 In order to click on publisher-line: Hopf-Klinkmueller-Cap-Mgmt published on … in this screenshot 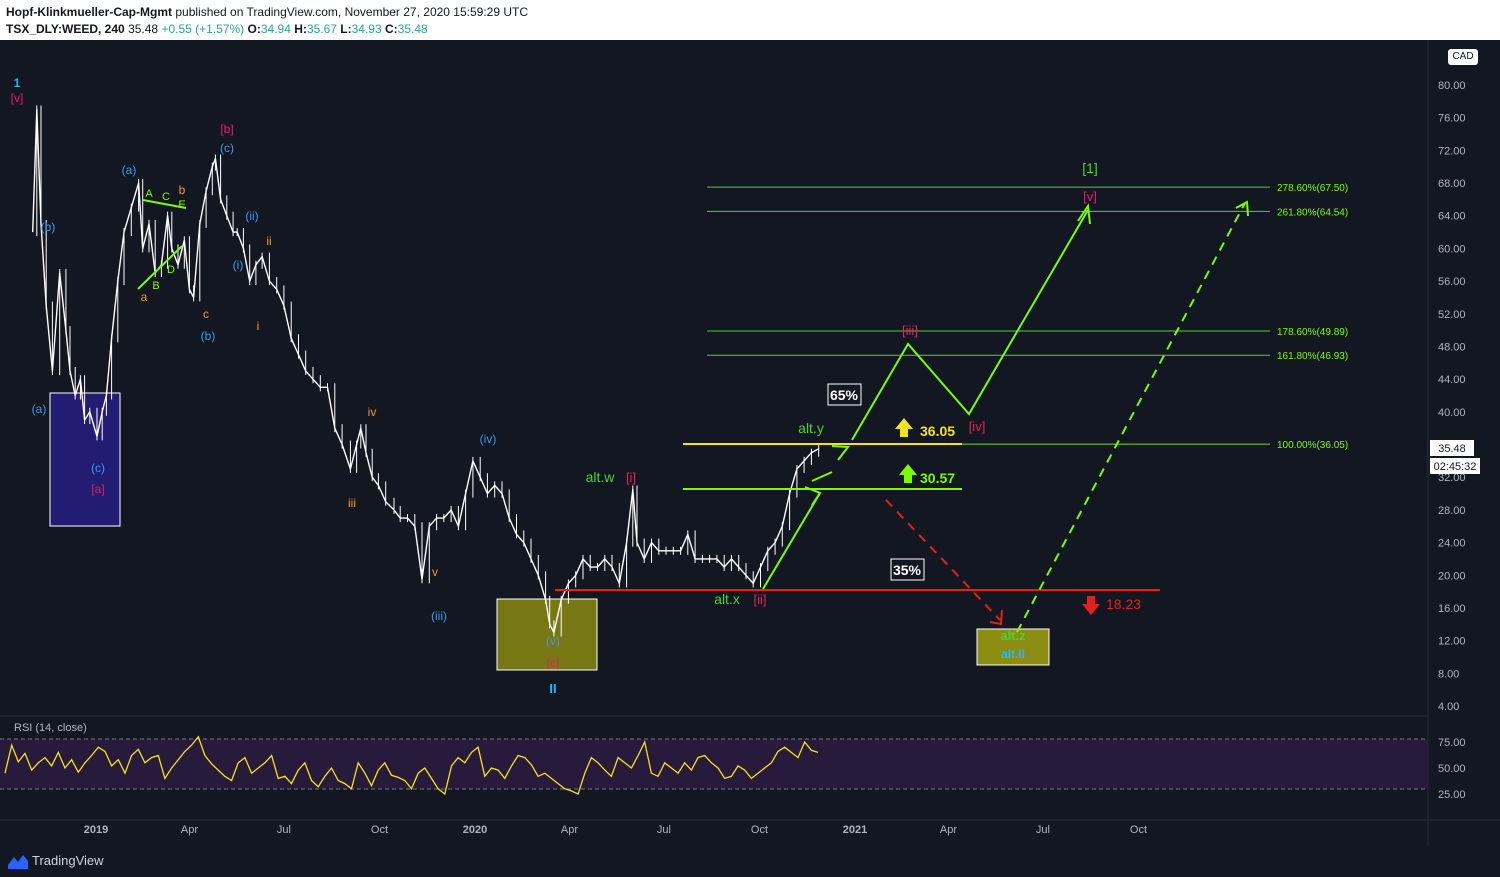, I will do `click(267, 12)`.